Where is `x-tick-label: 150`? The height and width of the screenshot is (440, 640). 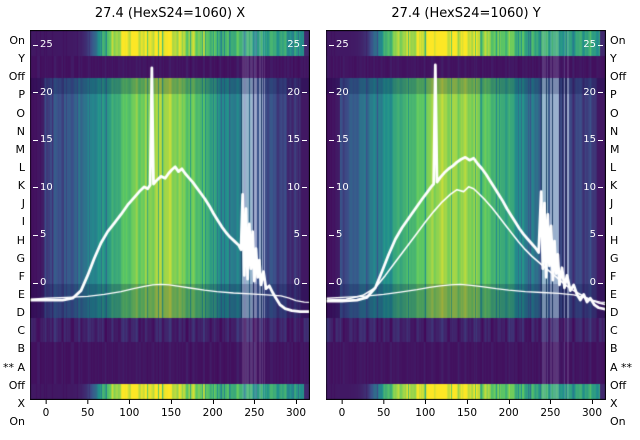
x-tick-label: 150 is located at coordinates (171, 409).